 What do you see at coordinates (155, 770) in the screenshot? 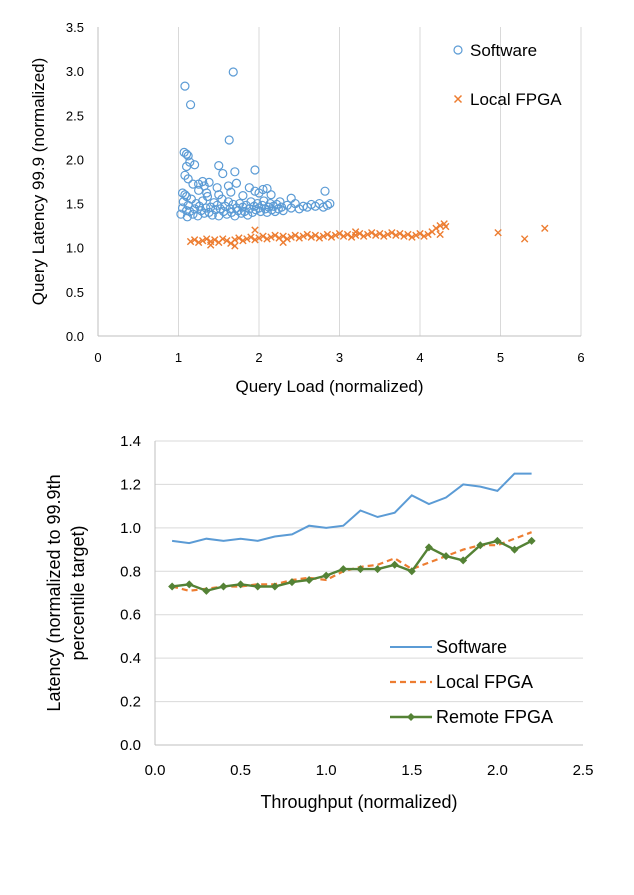
I see `x-tick-label: 0.0` at bounding box center [155, 770].